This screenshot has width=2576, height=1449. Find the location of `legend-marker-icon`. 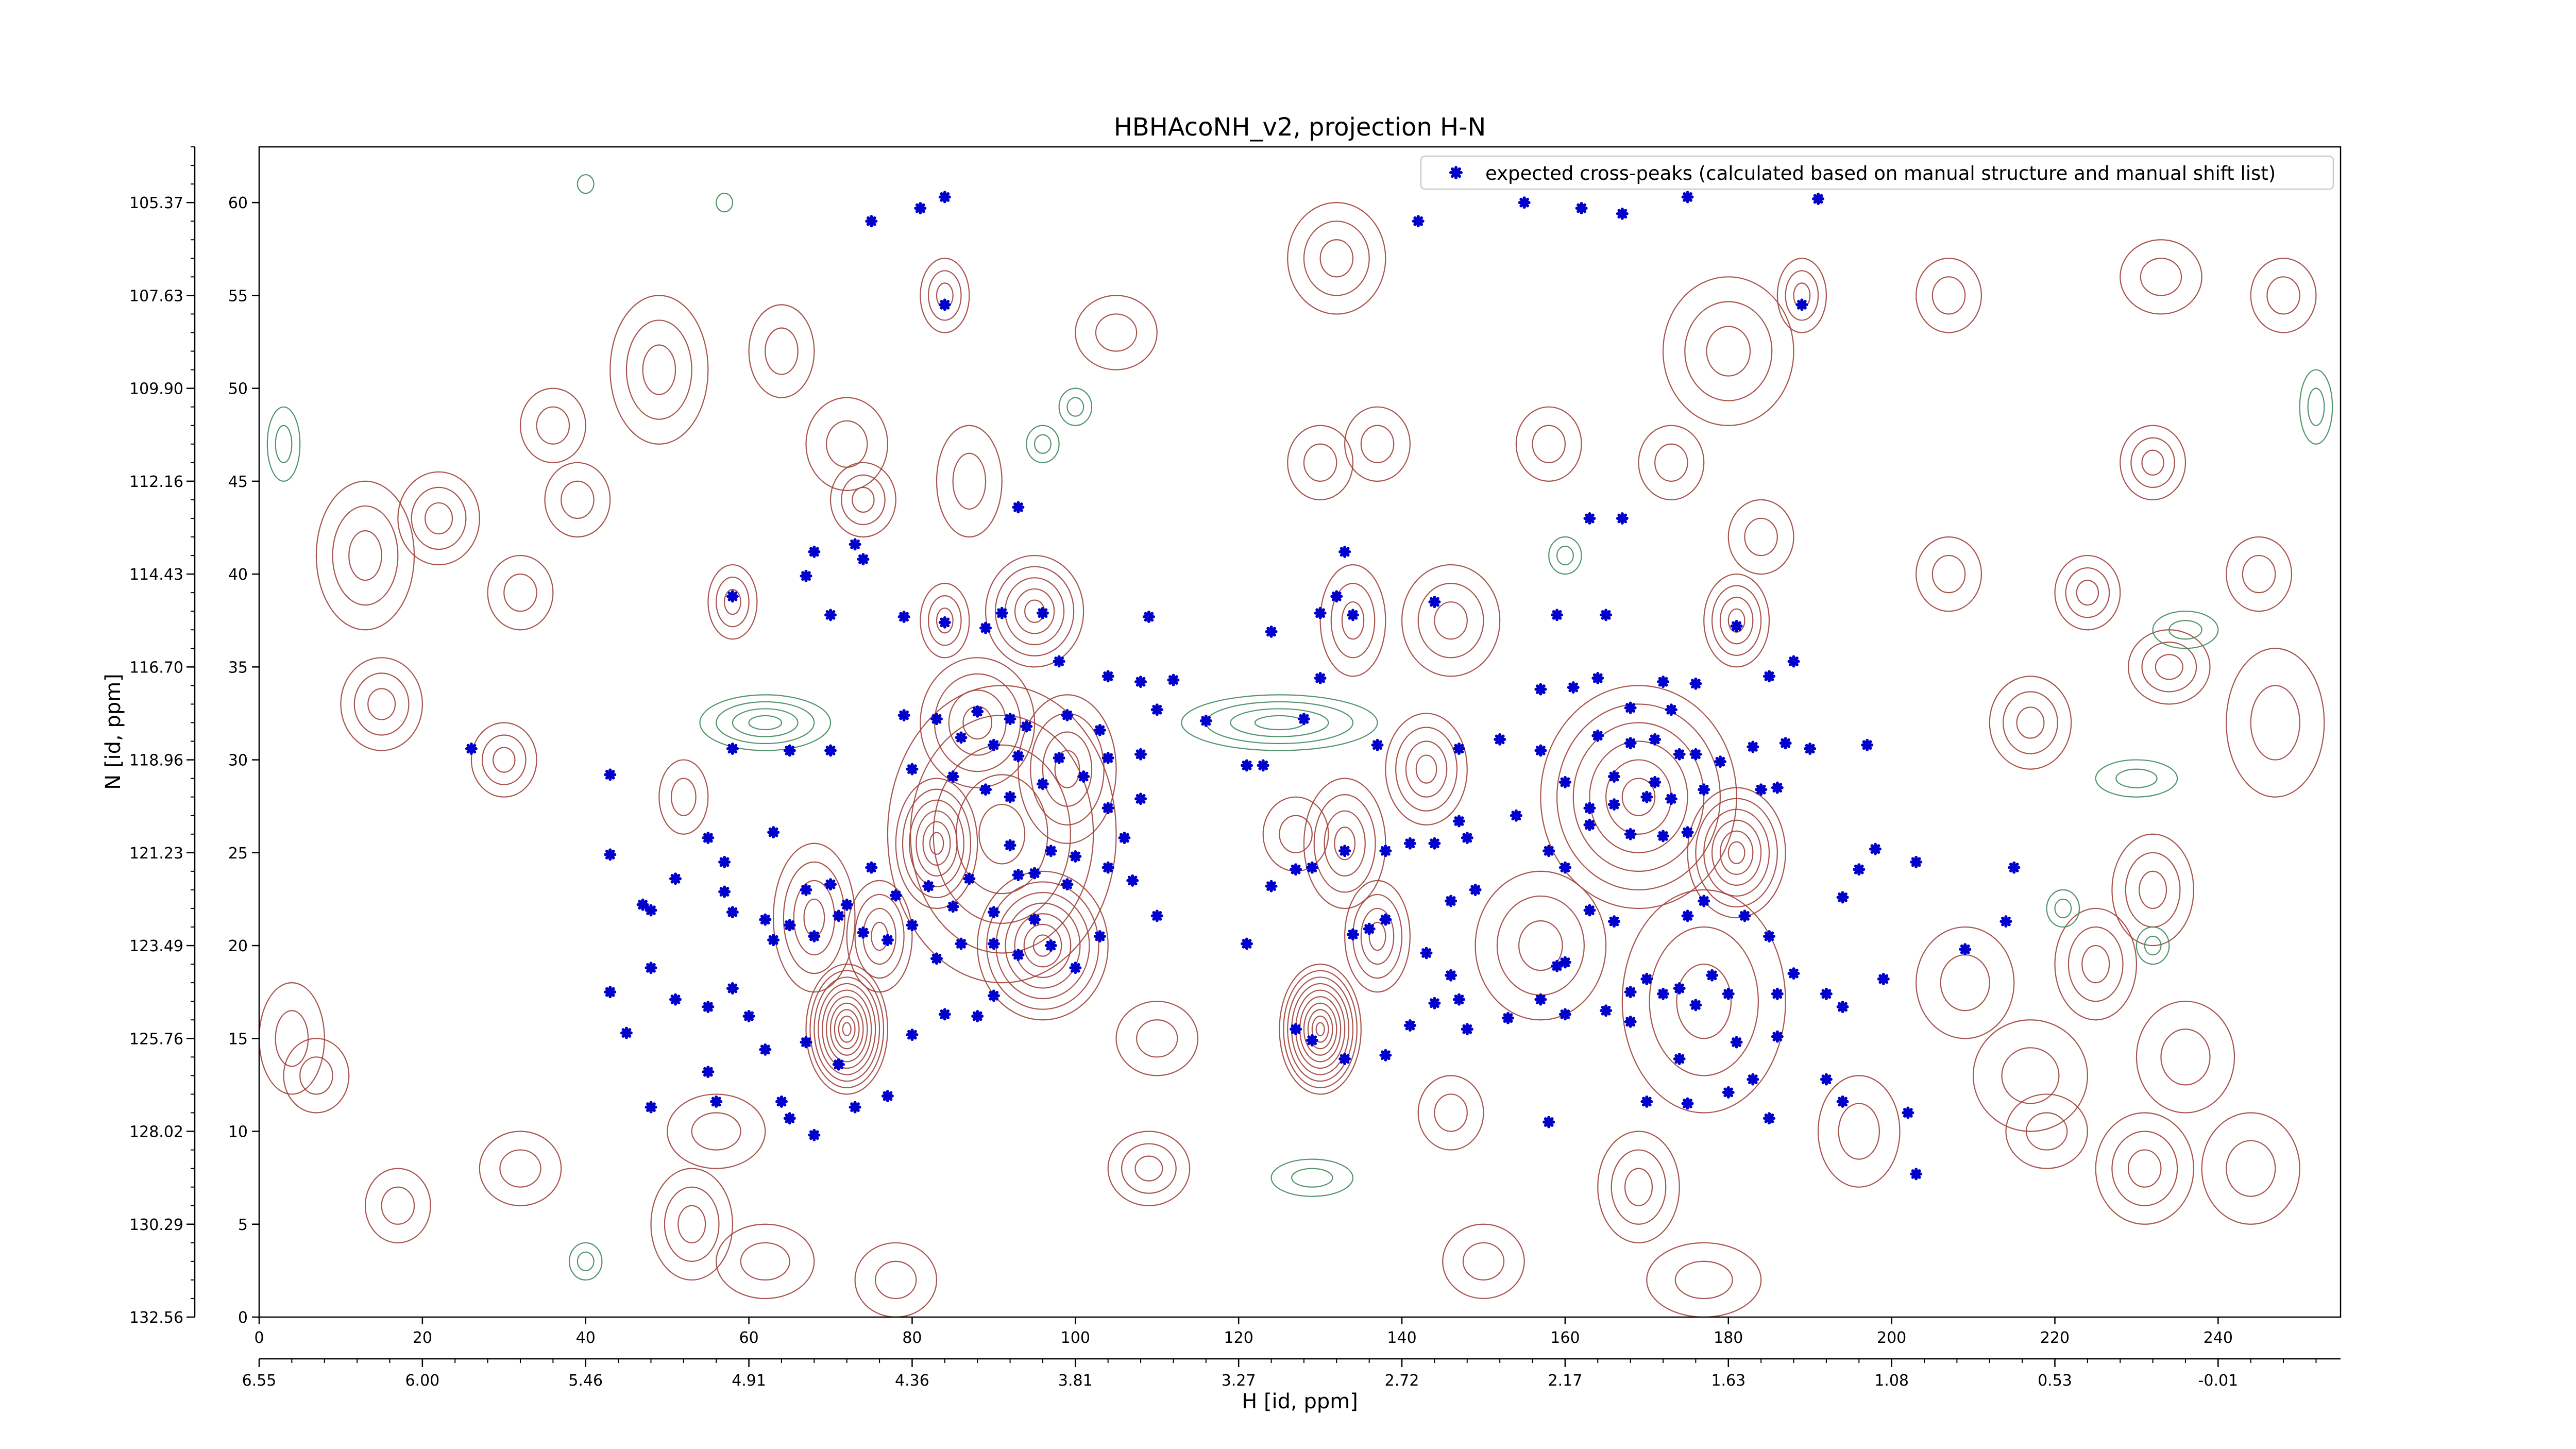

legend-marker-icon is located at coordinates (1456, 172).